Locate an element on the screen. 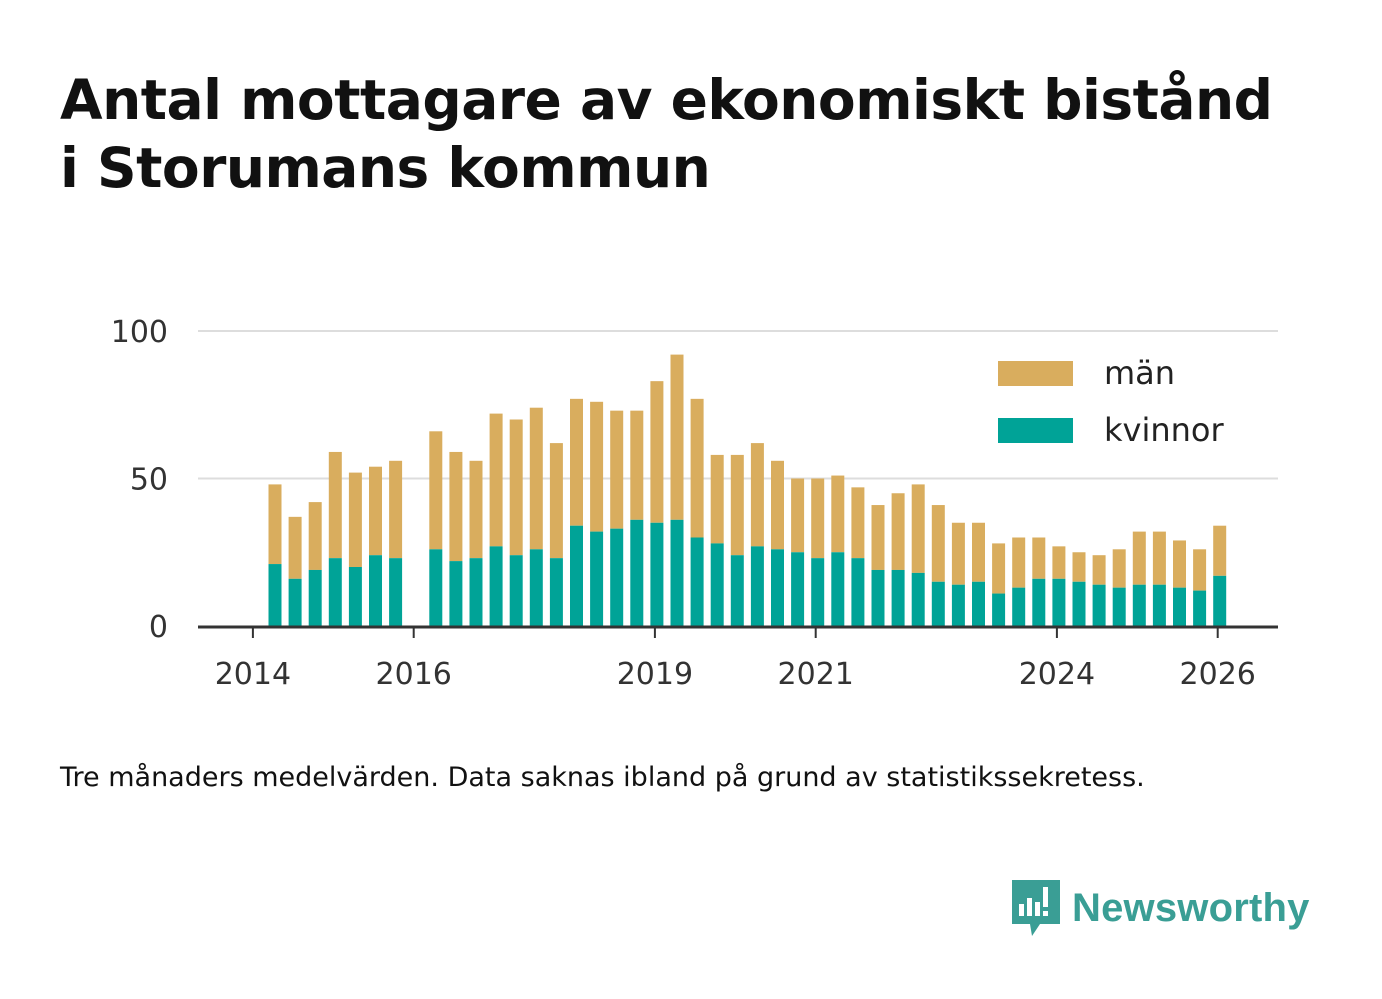 This screenshot has width=1382, height=999. title-line-2: i Storumans kommun is located at coordinates (385, 168).